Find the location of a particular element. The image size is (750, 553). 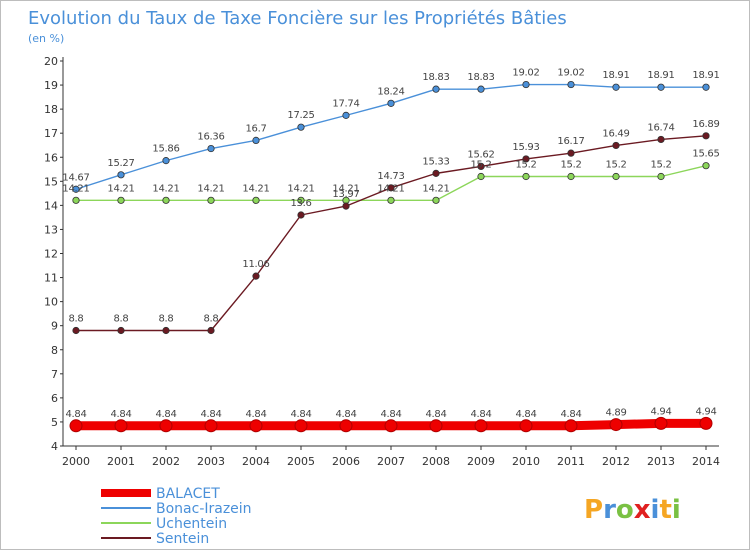

x-tick-label: 2005 is located at coordinates (301, 461).